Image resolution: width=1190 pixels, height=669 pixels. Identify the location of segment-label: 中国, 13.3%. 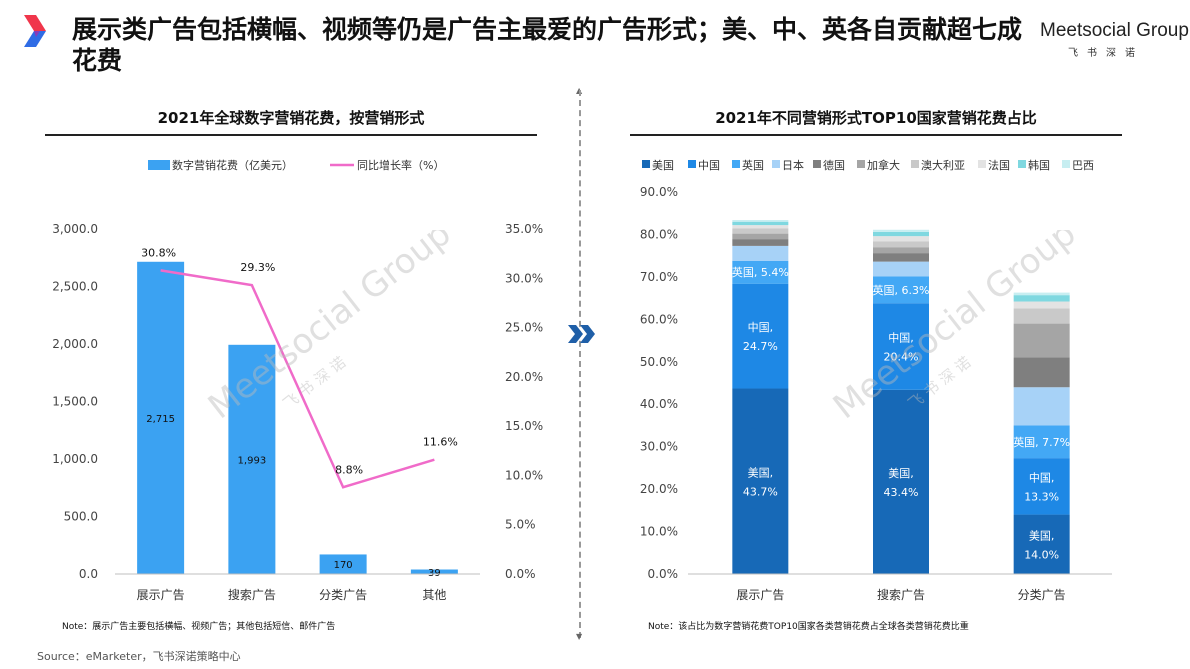
(1041, 487).